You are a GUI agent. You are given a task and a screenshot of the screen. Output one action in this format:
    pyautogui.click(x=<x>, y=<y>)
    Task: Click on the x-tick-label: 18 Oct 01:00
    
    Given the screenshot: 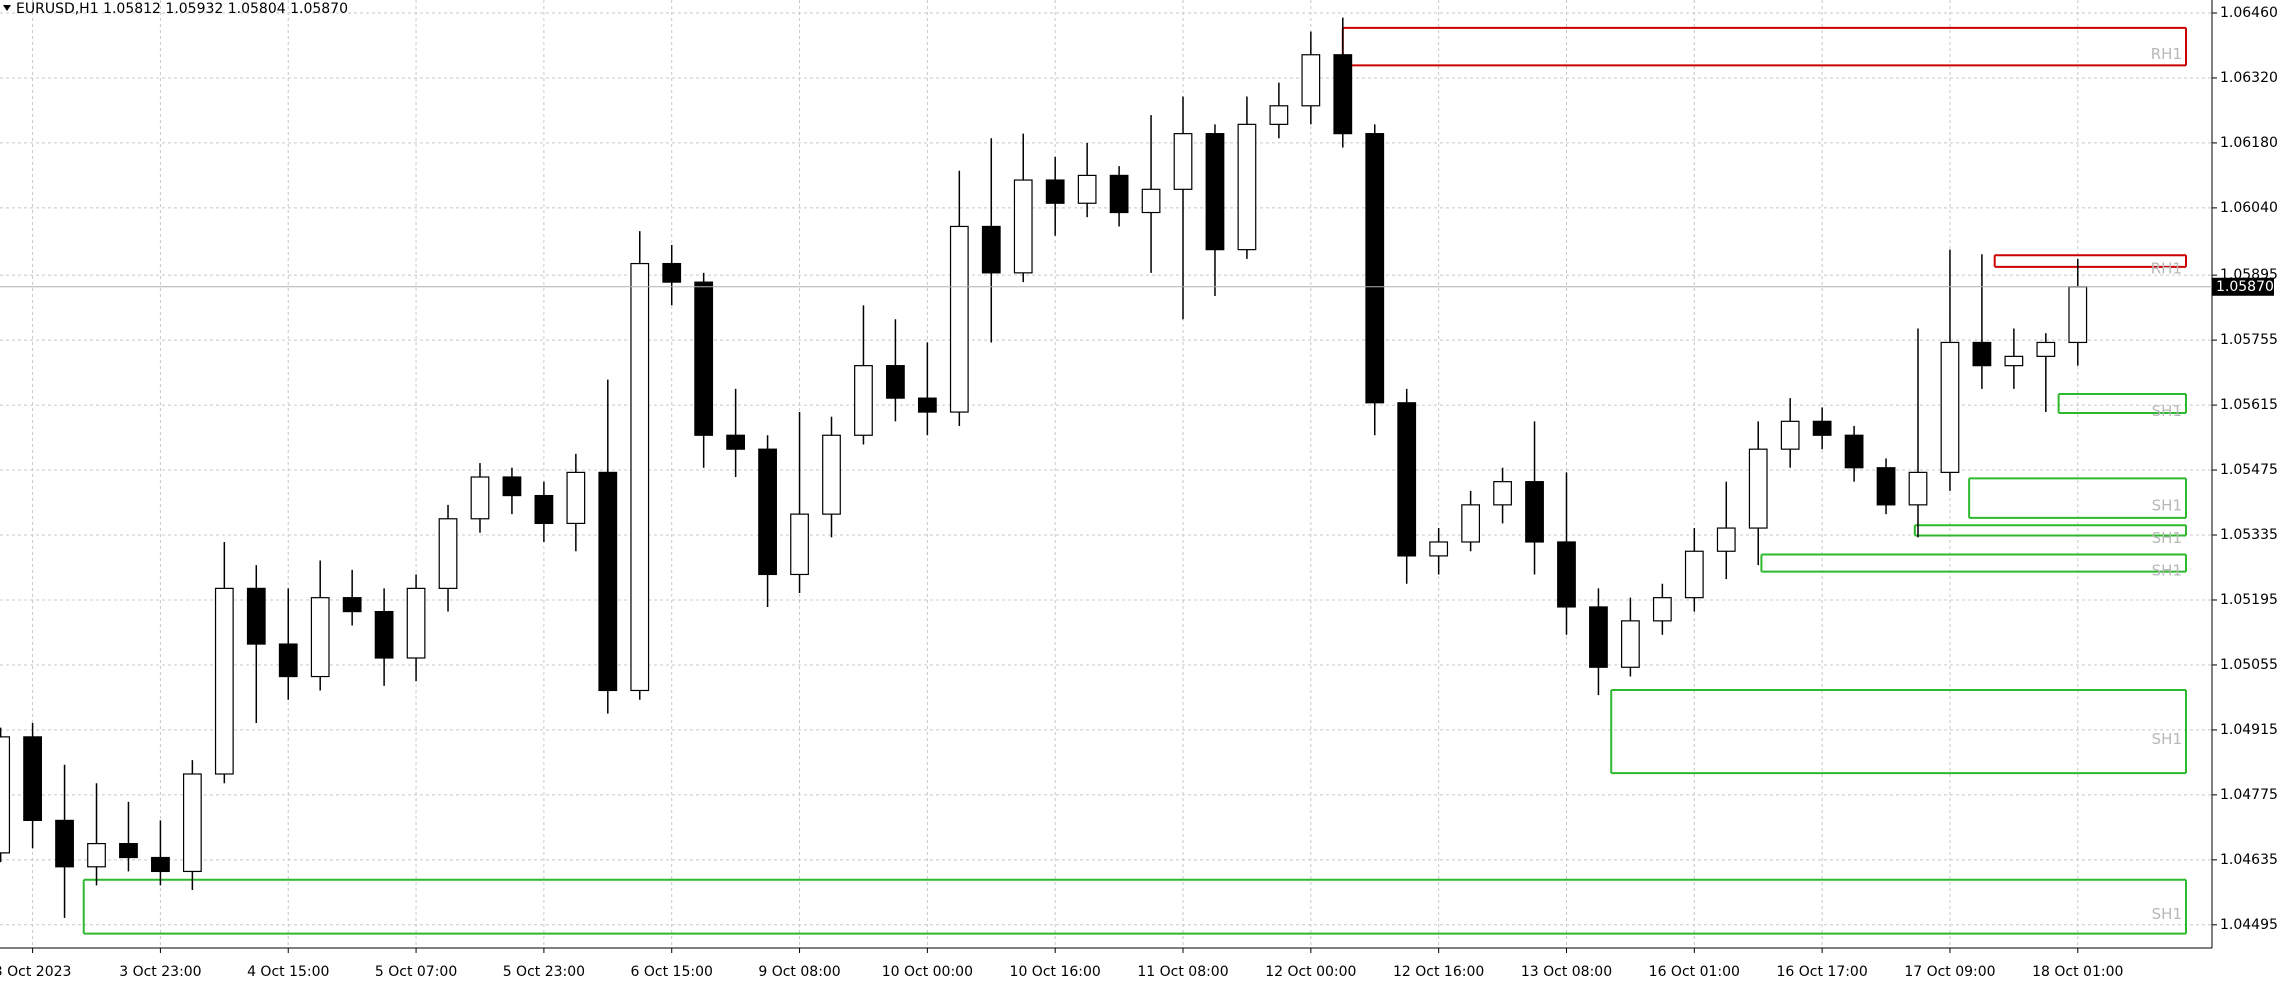 What is the action you would take?
    pyautogui.click(x=2077, y=972)
    